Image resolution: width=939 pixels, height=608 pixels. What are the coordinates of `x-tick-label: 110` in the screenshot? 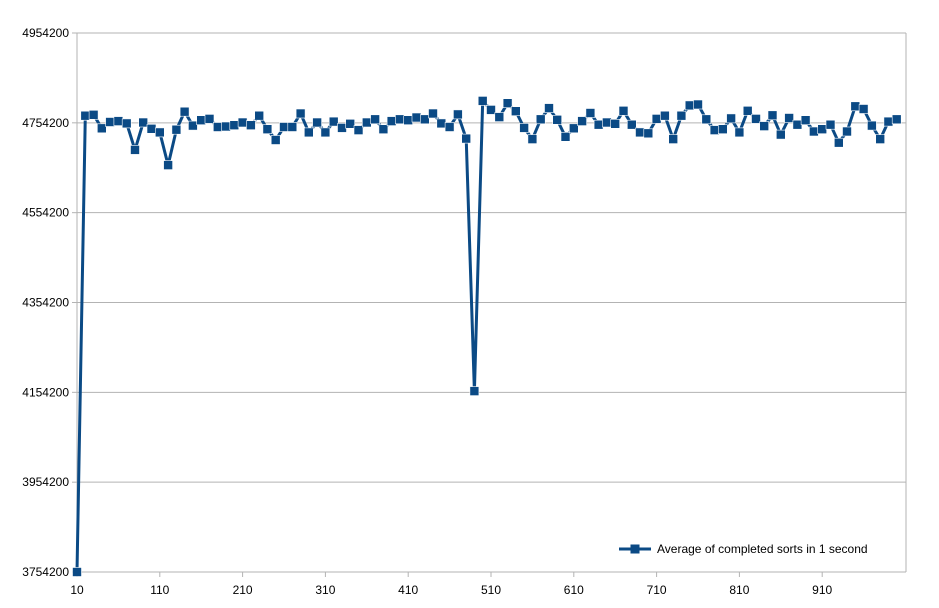 It's located at (159, 590).